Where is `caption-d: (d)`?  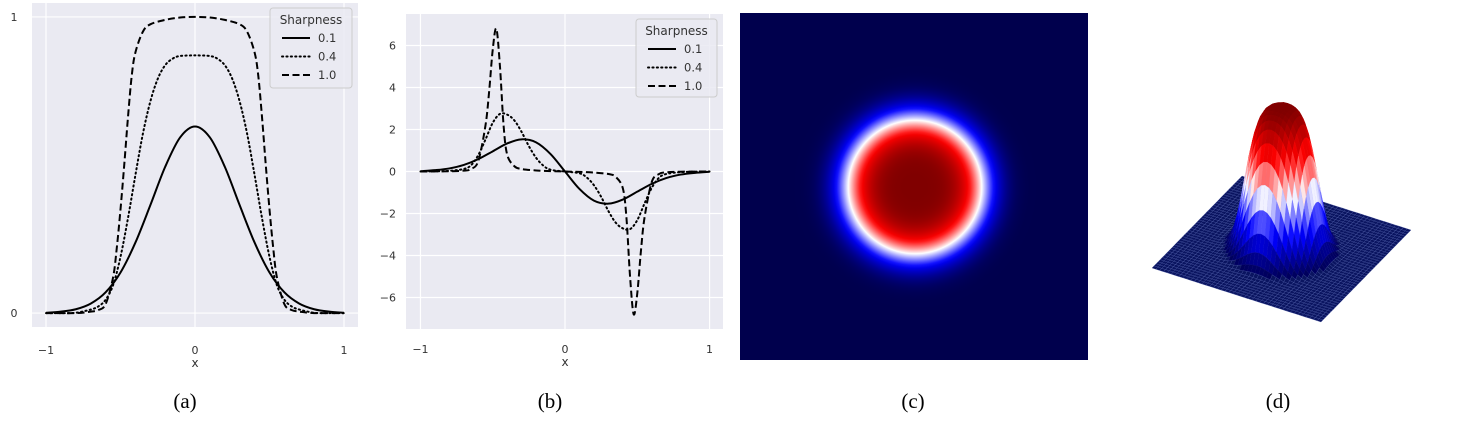
caption-d: (d) is located at coordinates (1278, 401).